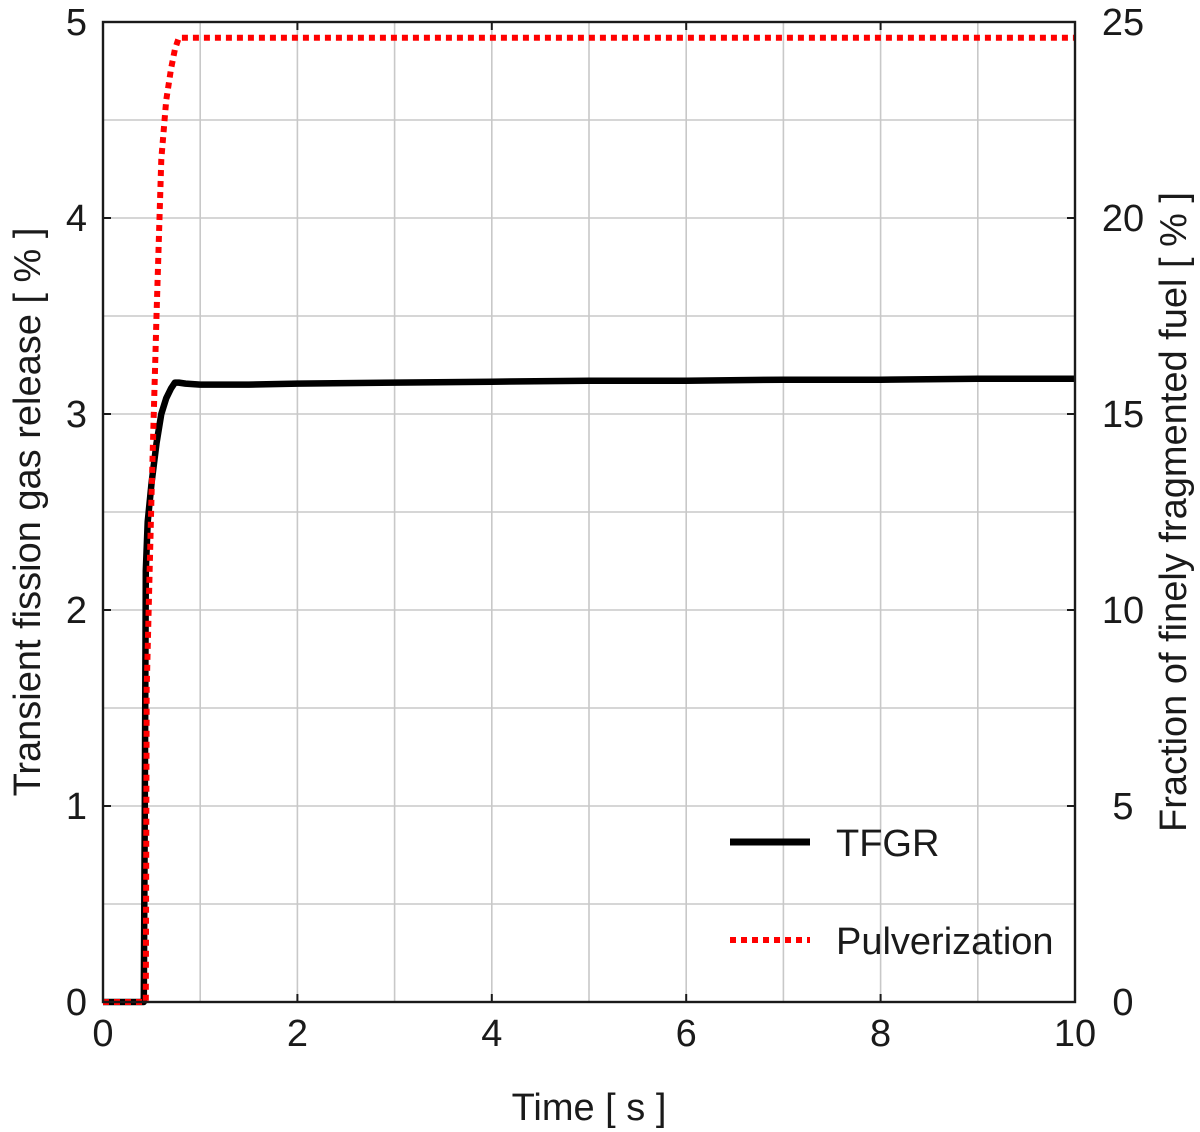  Describe the element at coordinates (1174, 512) in the screenshot. I see `y2-axis-label: Fraction of finely fragmented fuel [ % ]` at that location.